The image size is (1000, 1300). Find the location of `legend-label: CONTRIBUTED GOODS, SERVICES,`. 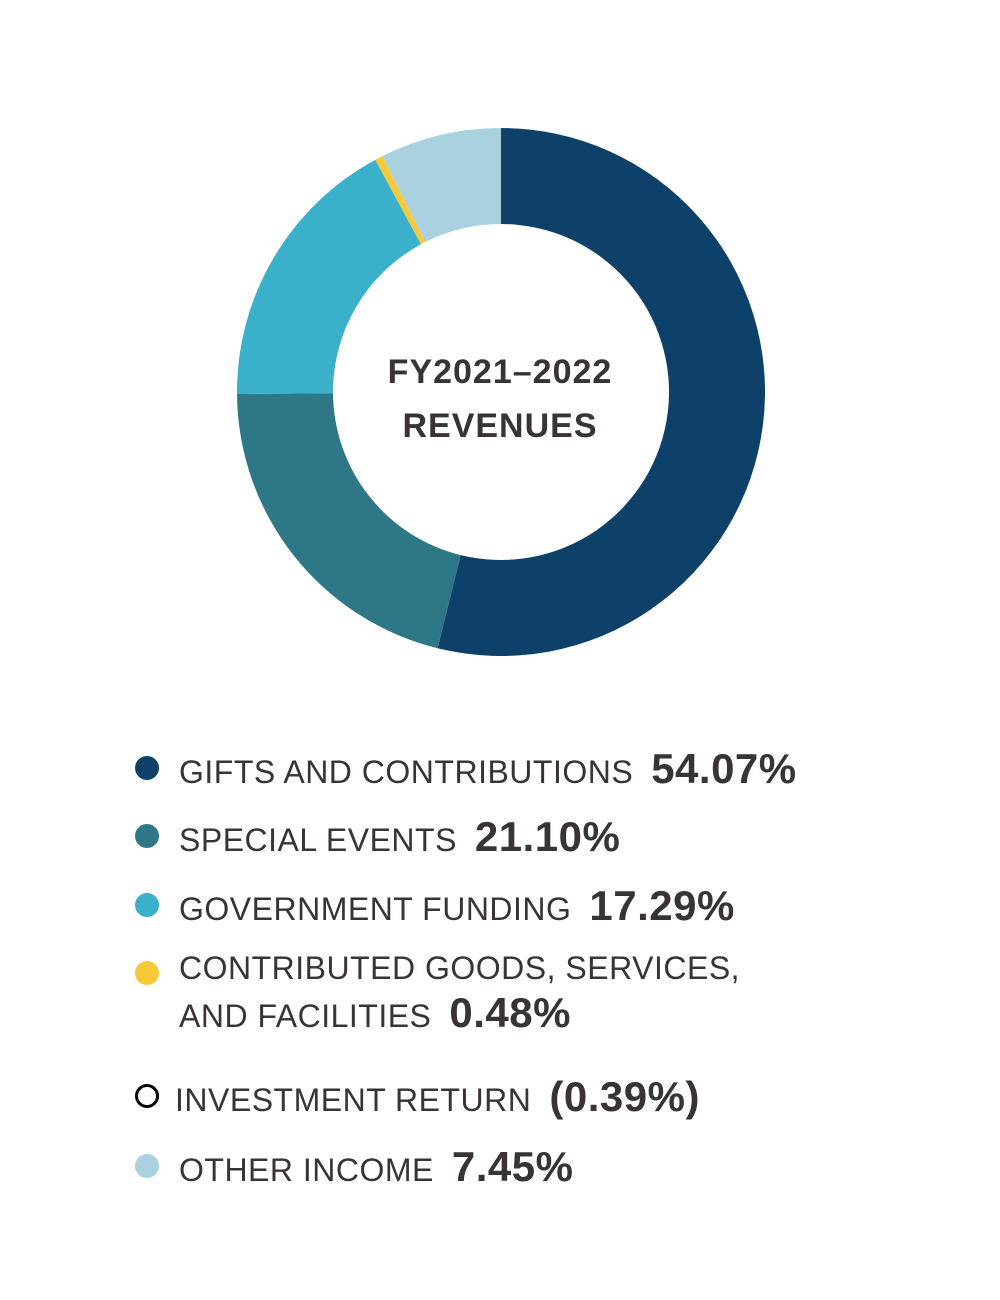

legend-label: CONTRIBUTED GOODS, SERVICES, is located at coordinates (460, 968).